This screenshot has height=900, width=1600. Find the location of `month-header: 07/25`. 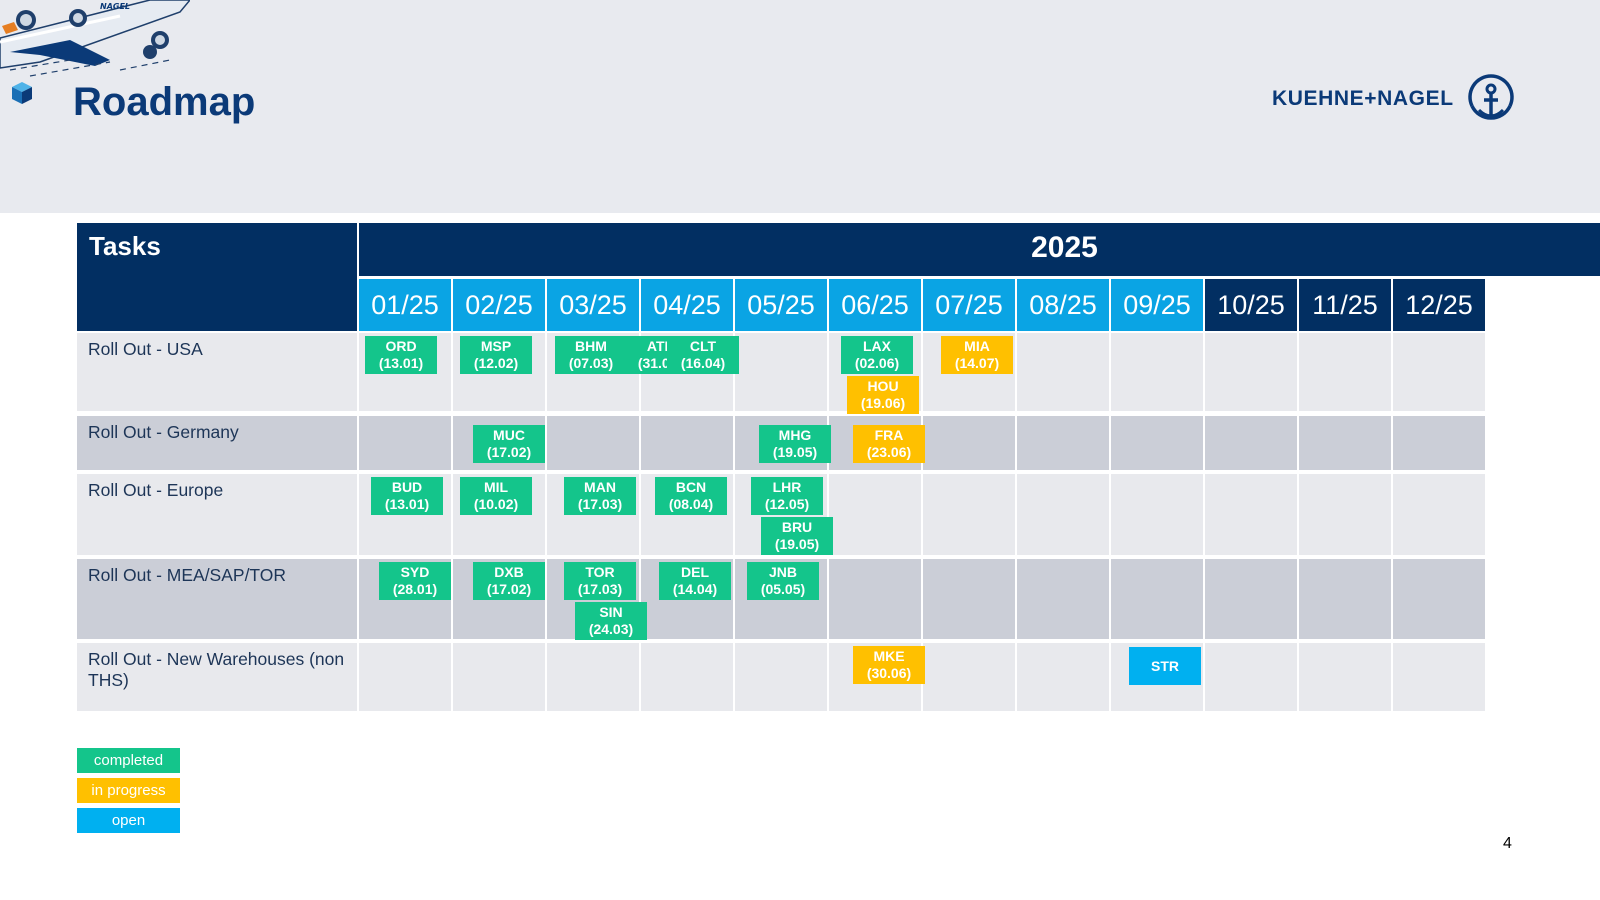

month-header: 07/25 is located at coordinates (969, 305).